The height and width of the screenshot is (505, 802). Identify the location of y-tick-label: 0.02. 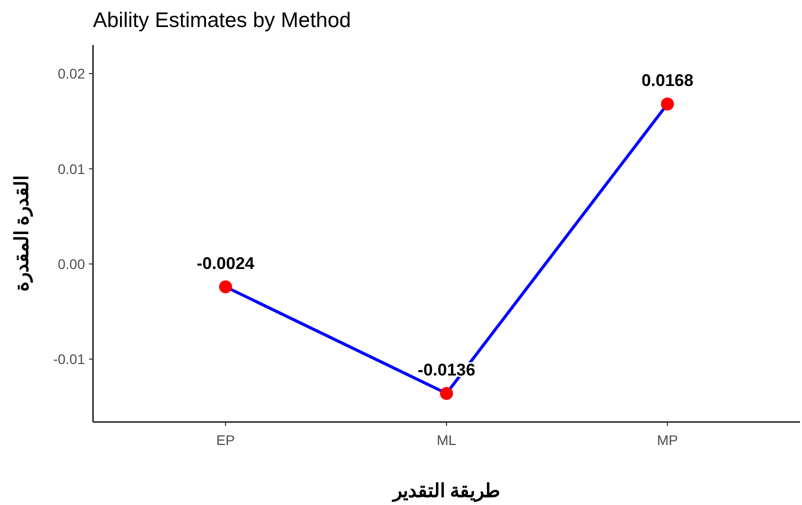
(72, 74).